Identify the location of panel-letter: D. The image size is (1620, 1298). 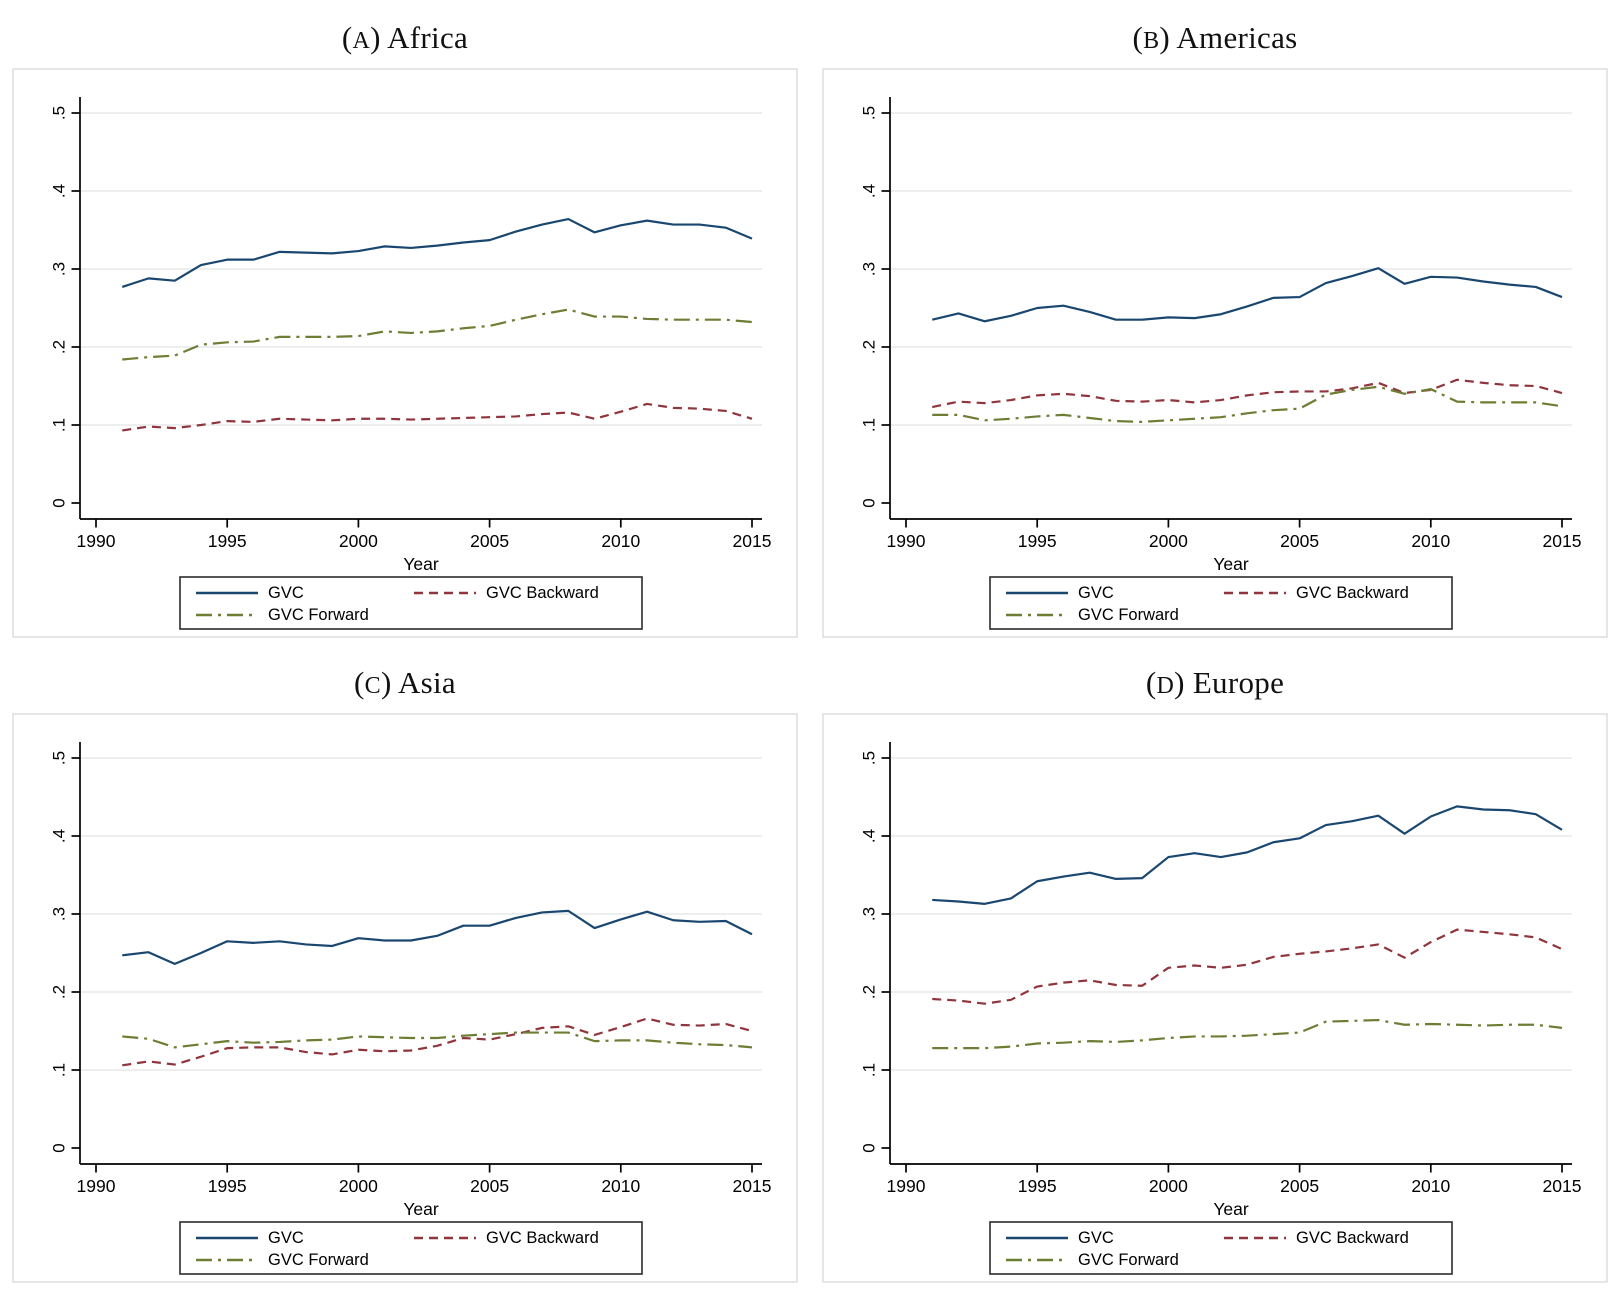
(1169, 686).